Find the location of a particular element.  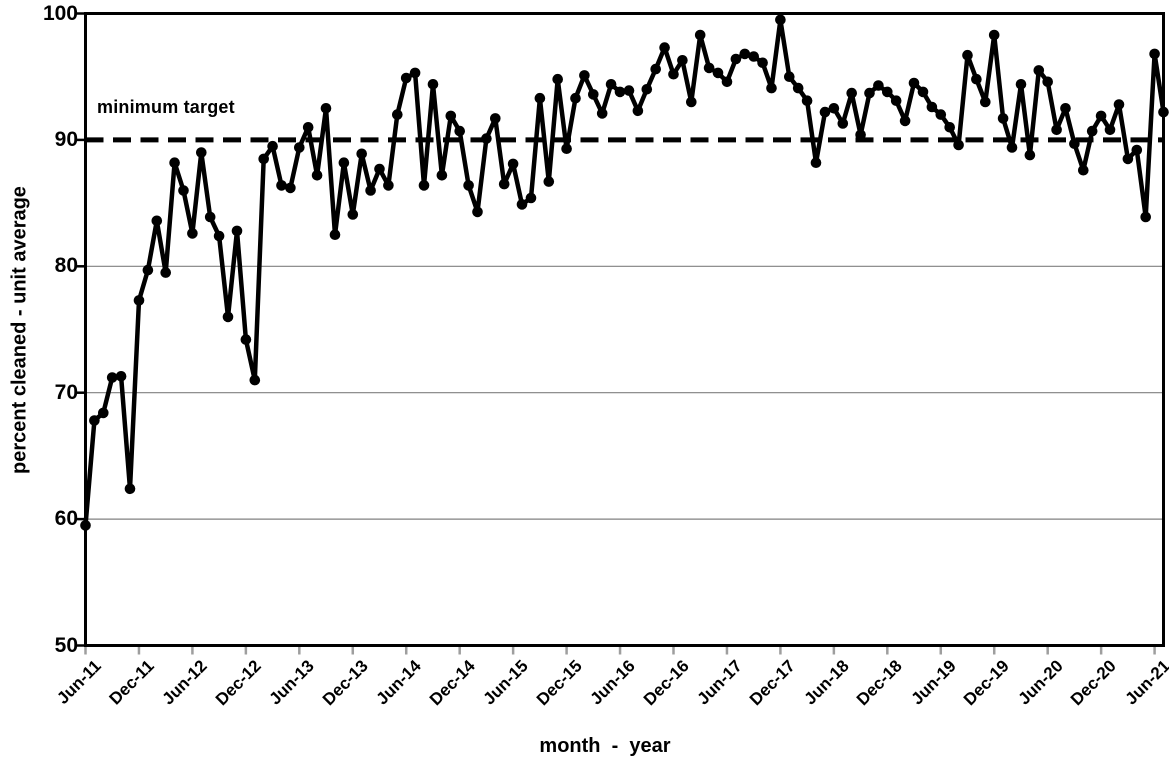

y-tick-label-80: 80 is located at coordinates (66, 266).